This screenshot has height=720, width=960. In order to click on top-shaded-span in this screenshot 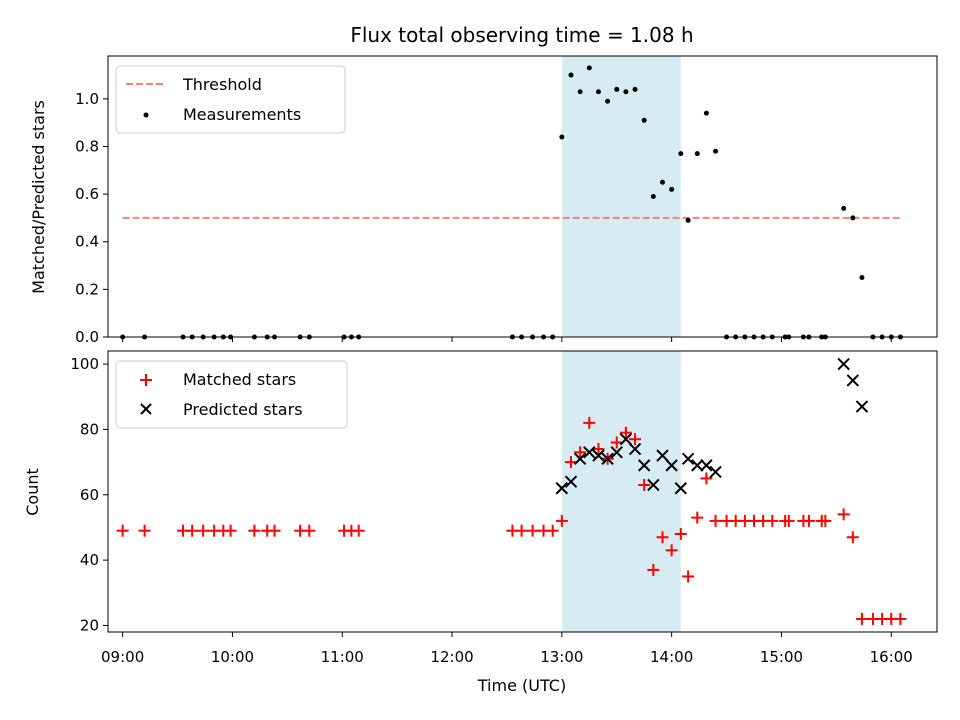, I will do `click(621, 196)`.